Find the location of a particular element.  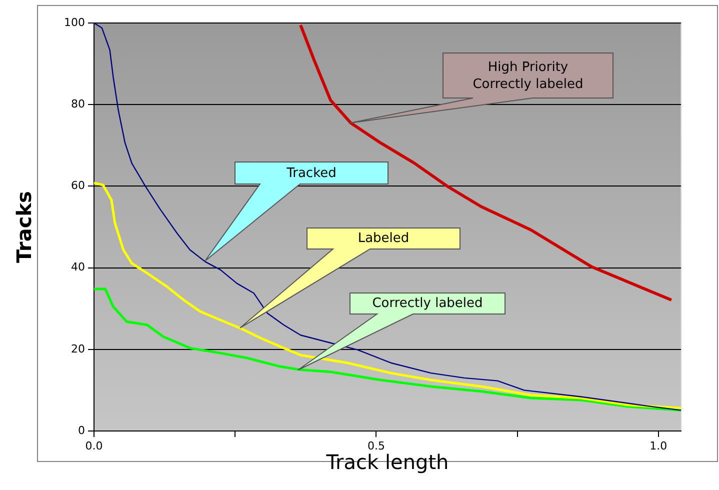

x-axis-title: Track length is located at coordinates (387, 462).